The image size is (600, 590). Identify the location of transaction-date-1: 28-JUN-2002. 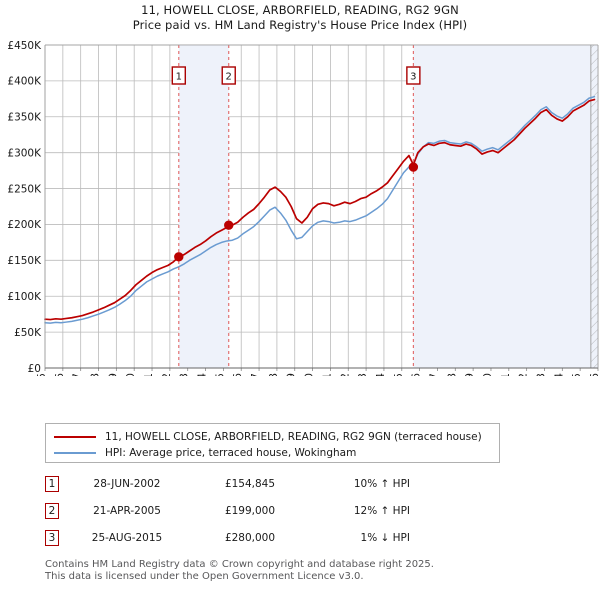
(127, 483).